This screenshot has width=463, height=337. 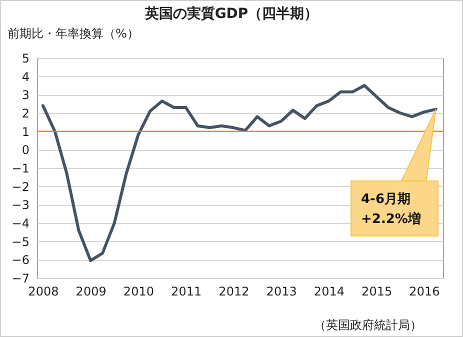 What do you see at coordinates (21, 187) in the screenshot?
I see `y-tick-label: −2` at bounding box center [21, 187].